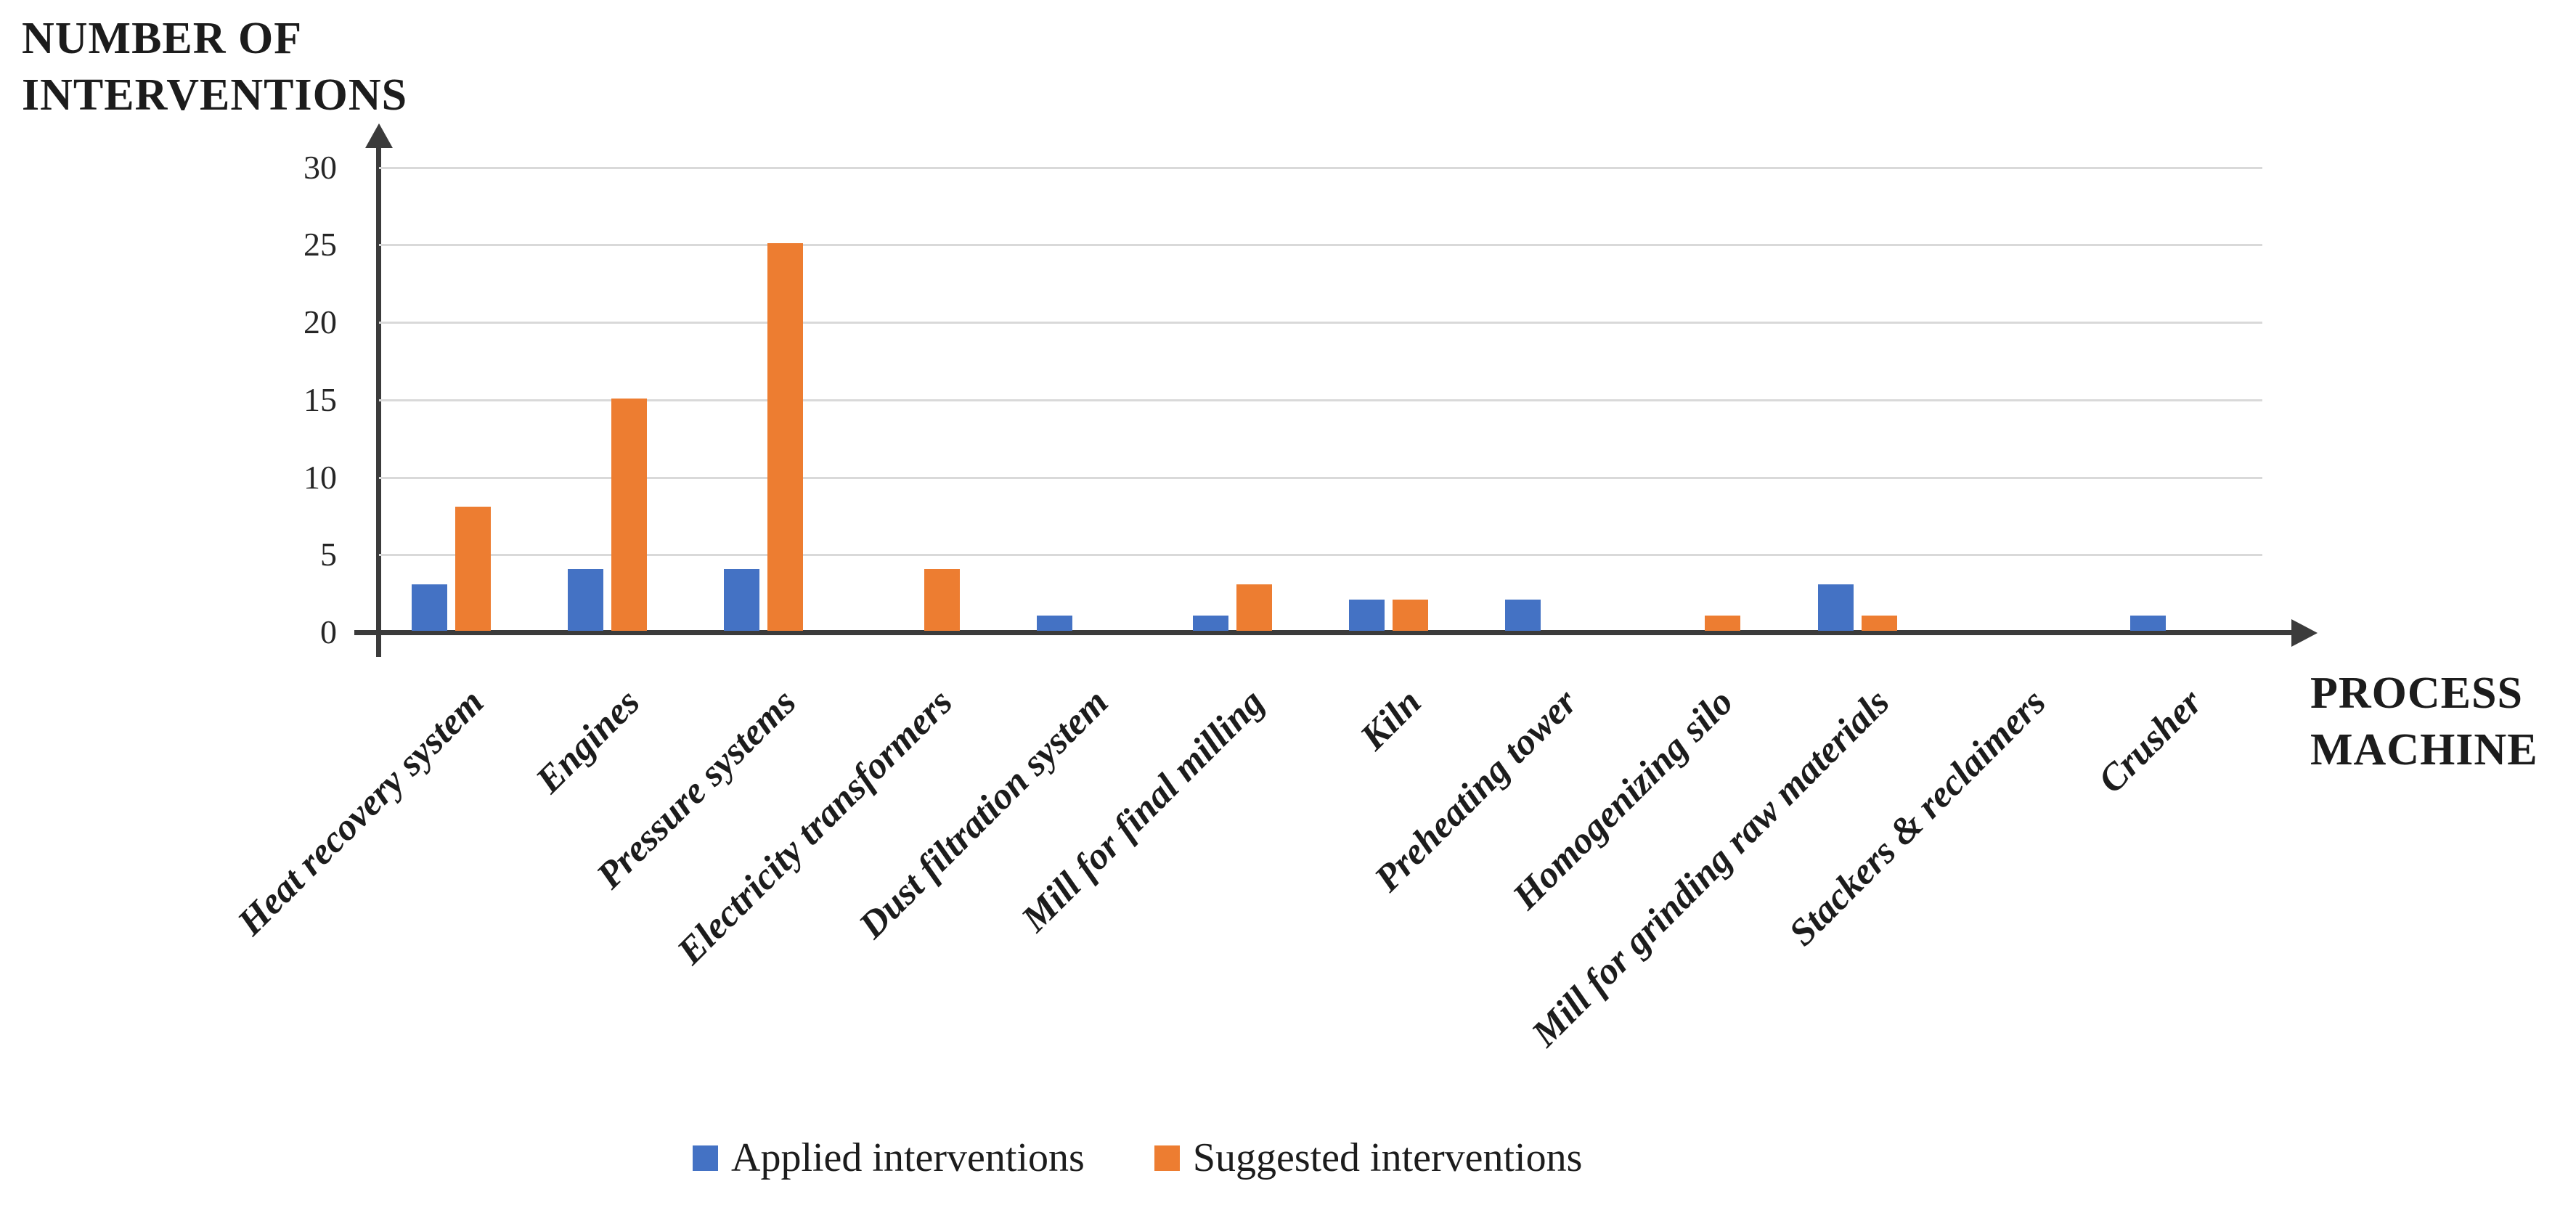 This screenshot has width=2576, height=1205. I want to click on category-label-3: Electricity transformers, so click(815, 827).